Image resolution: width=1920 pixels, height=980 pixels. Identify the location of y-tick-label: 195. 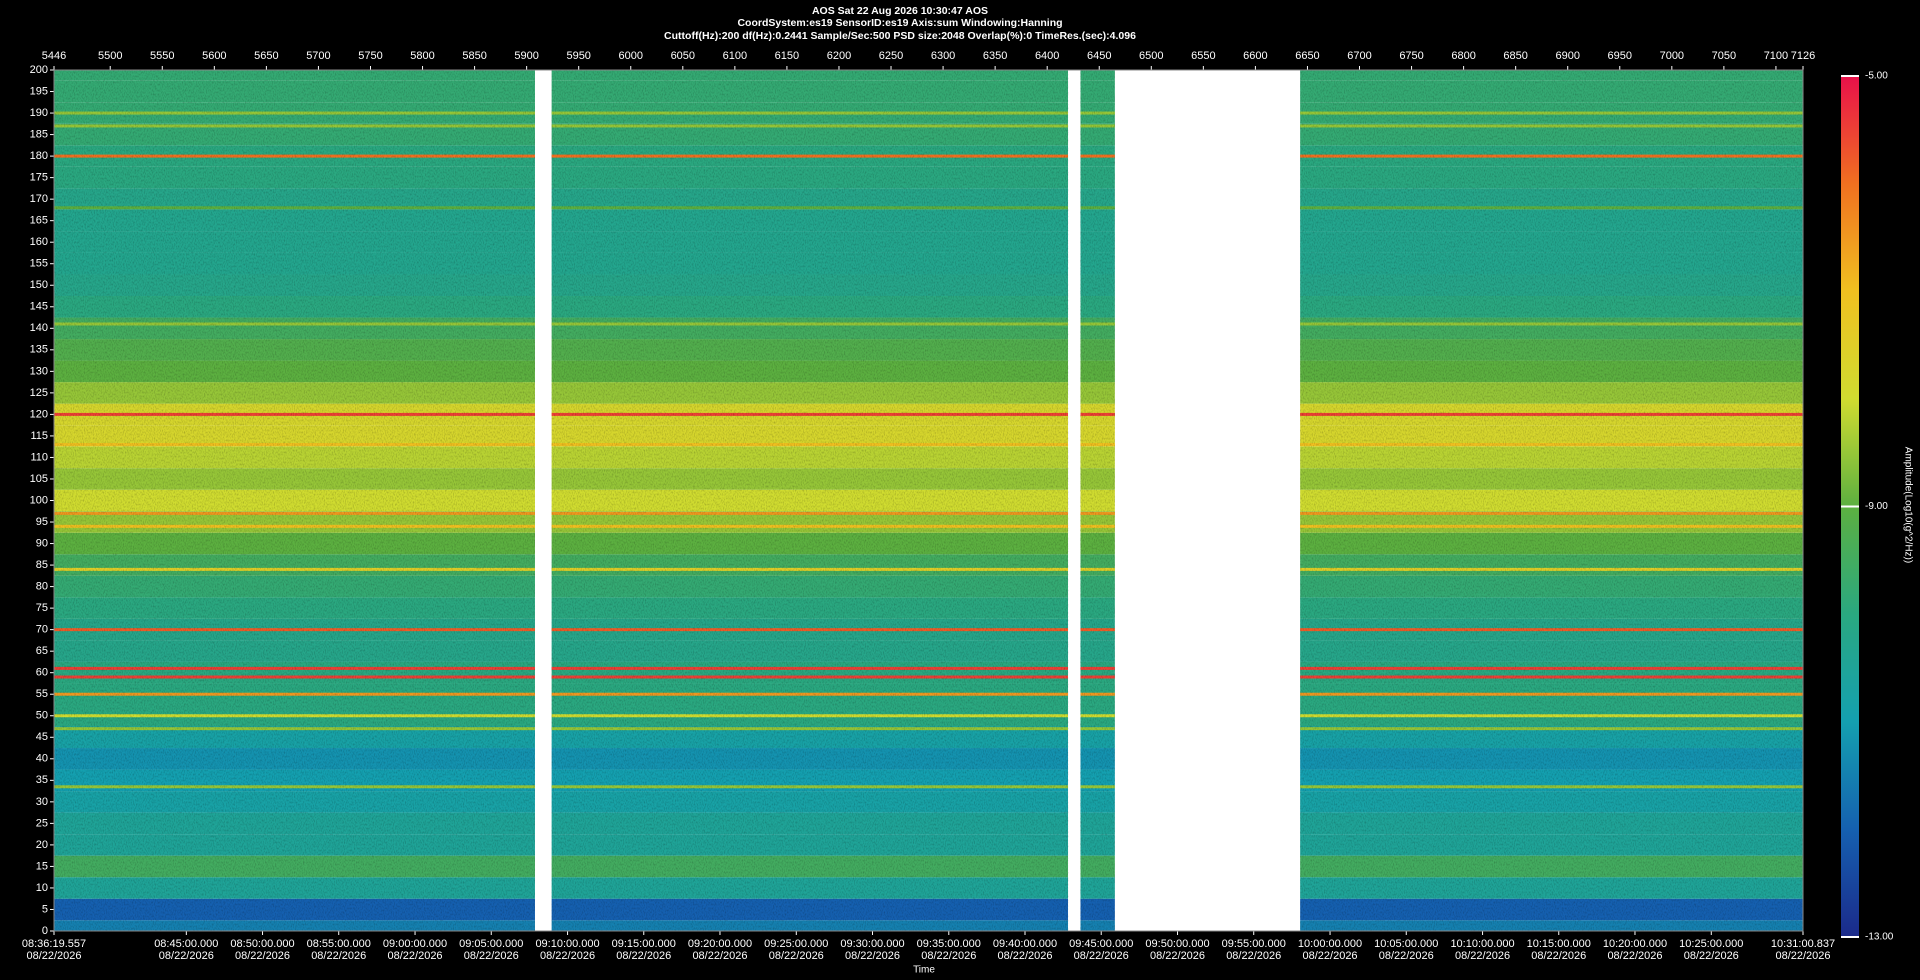
(39, 91).